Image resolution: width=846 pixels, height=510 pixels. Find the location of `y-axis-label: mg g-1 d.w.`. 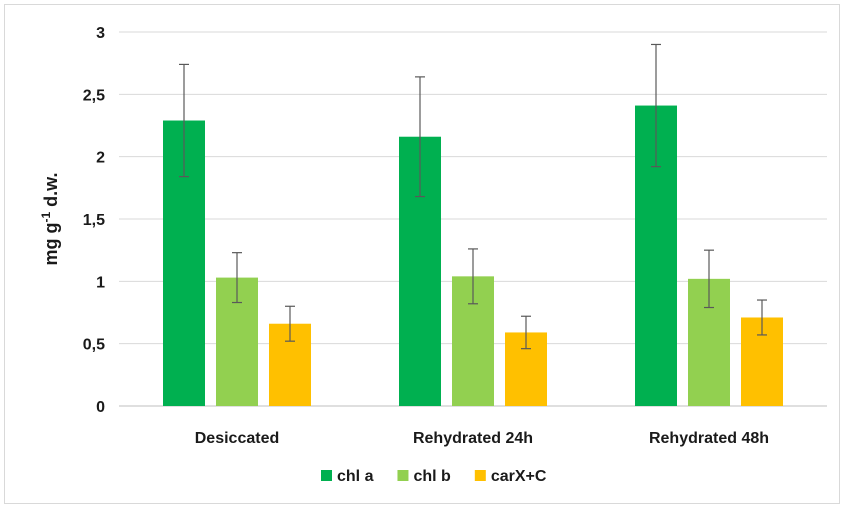

y-axis-label: mg g-1 d.w. is located at coordinates (50, 218).